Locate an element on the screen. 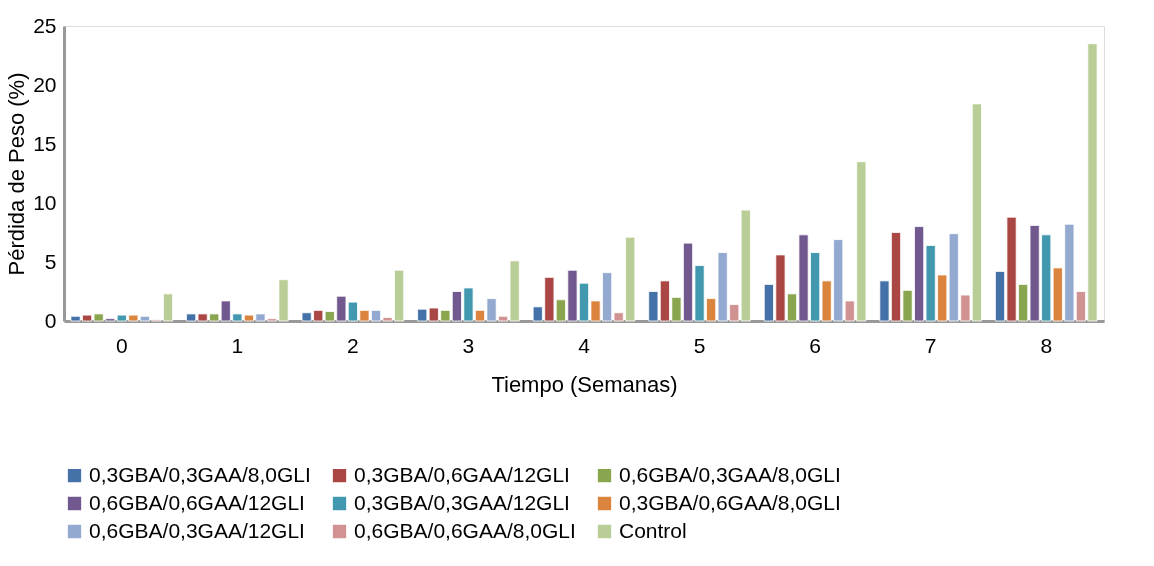 Image resolution: width=1154 pixels, height=566 pixels. legend-label: 0,6GBA/0,6GAA/12GLI is located at coordinates (197, 502).